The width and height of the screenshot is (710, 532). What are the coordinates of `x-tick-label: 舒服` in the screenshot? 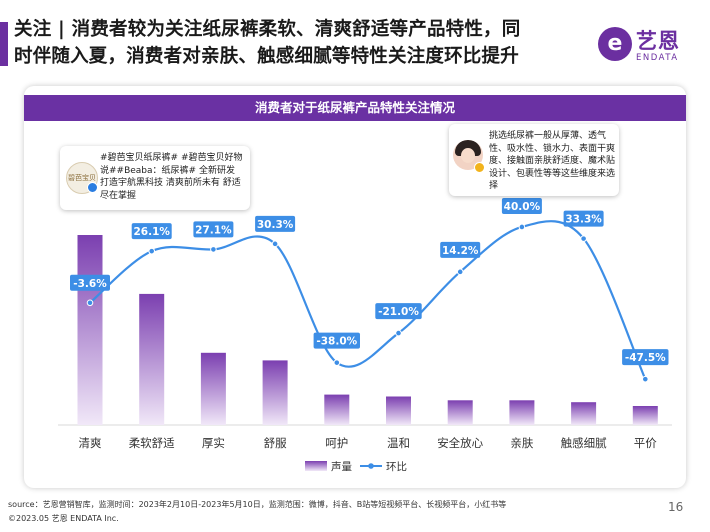 It's located at (275, 443).